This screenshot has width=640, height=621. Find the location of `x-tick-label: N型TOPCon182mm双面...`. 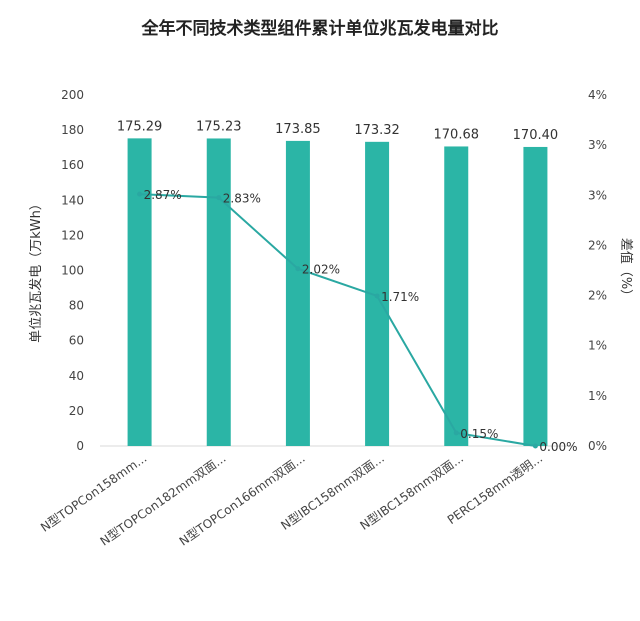

x-tick-label: N型TOPCon182mm双面... is located at coordinates (163, 500).